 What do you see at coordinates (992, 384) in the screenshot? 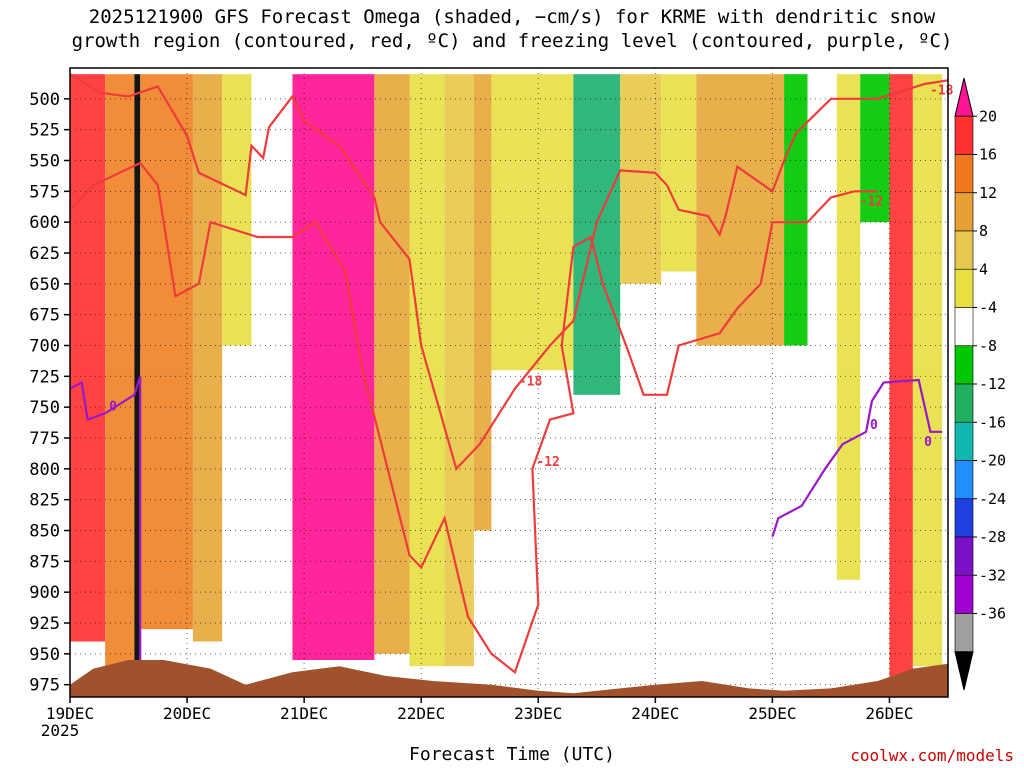
I see `colorbar-label: -12` at bounding box center [992, 384].